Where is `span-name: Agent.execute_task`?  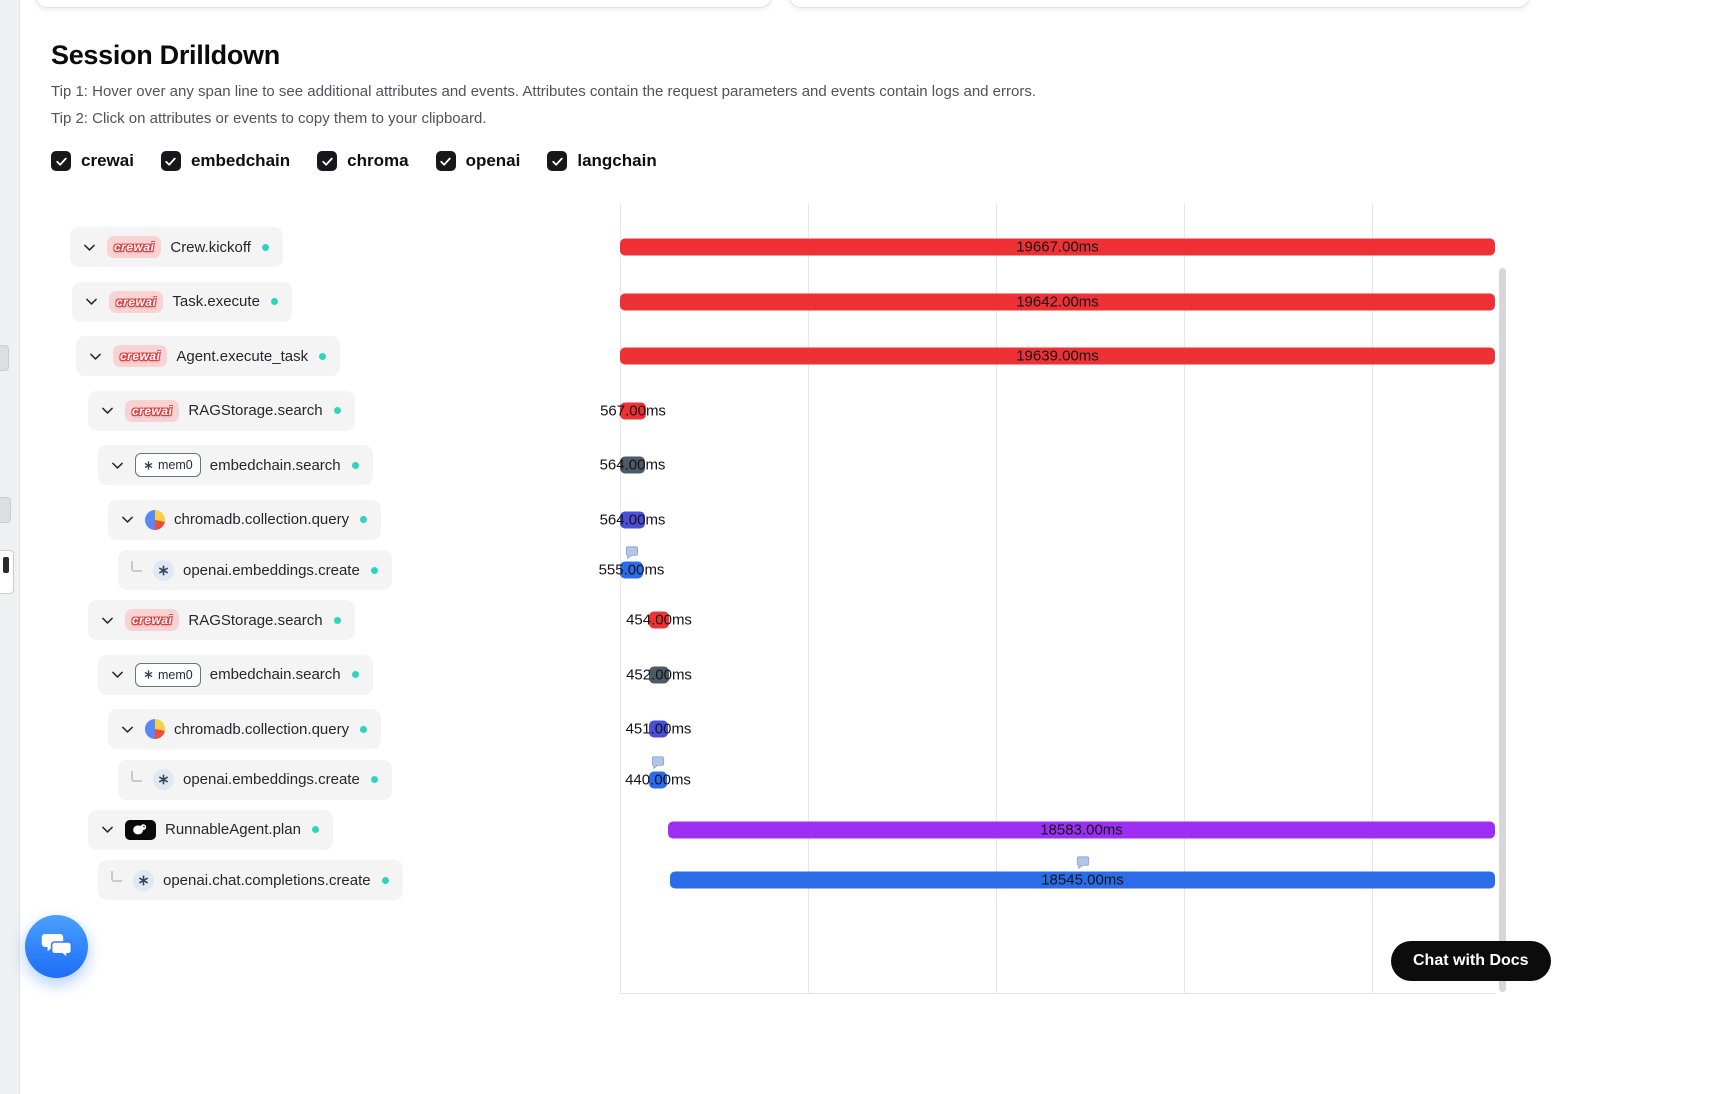
span-name: Agent.execute_task is located at coordinates (242, 356).